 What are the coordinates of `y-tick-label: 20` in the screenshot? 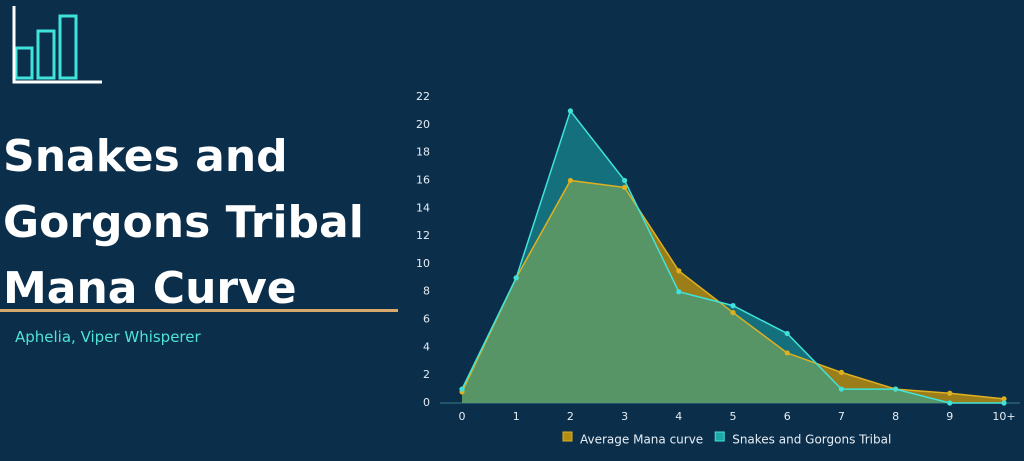 It's located at (423, 124).